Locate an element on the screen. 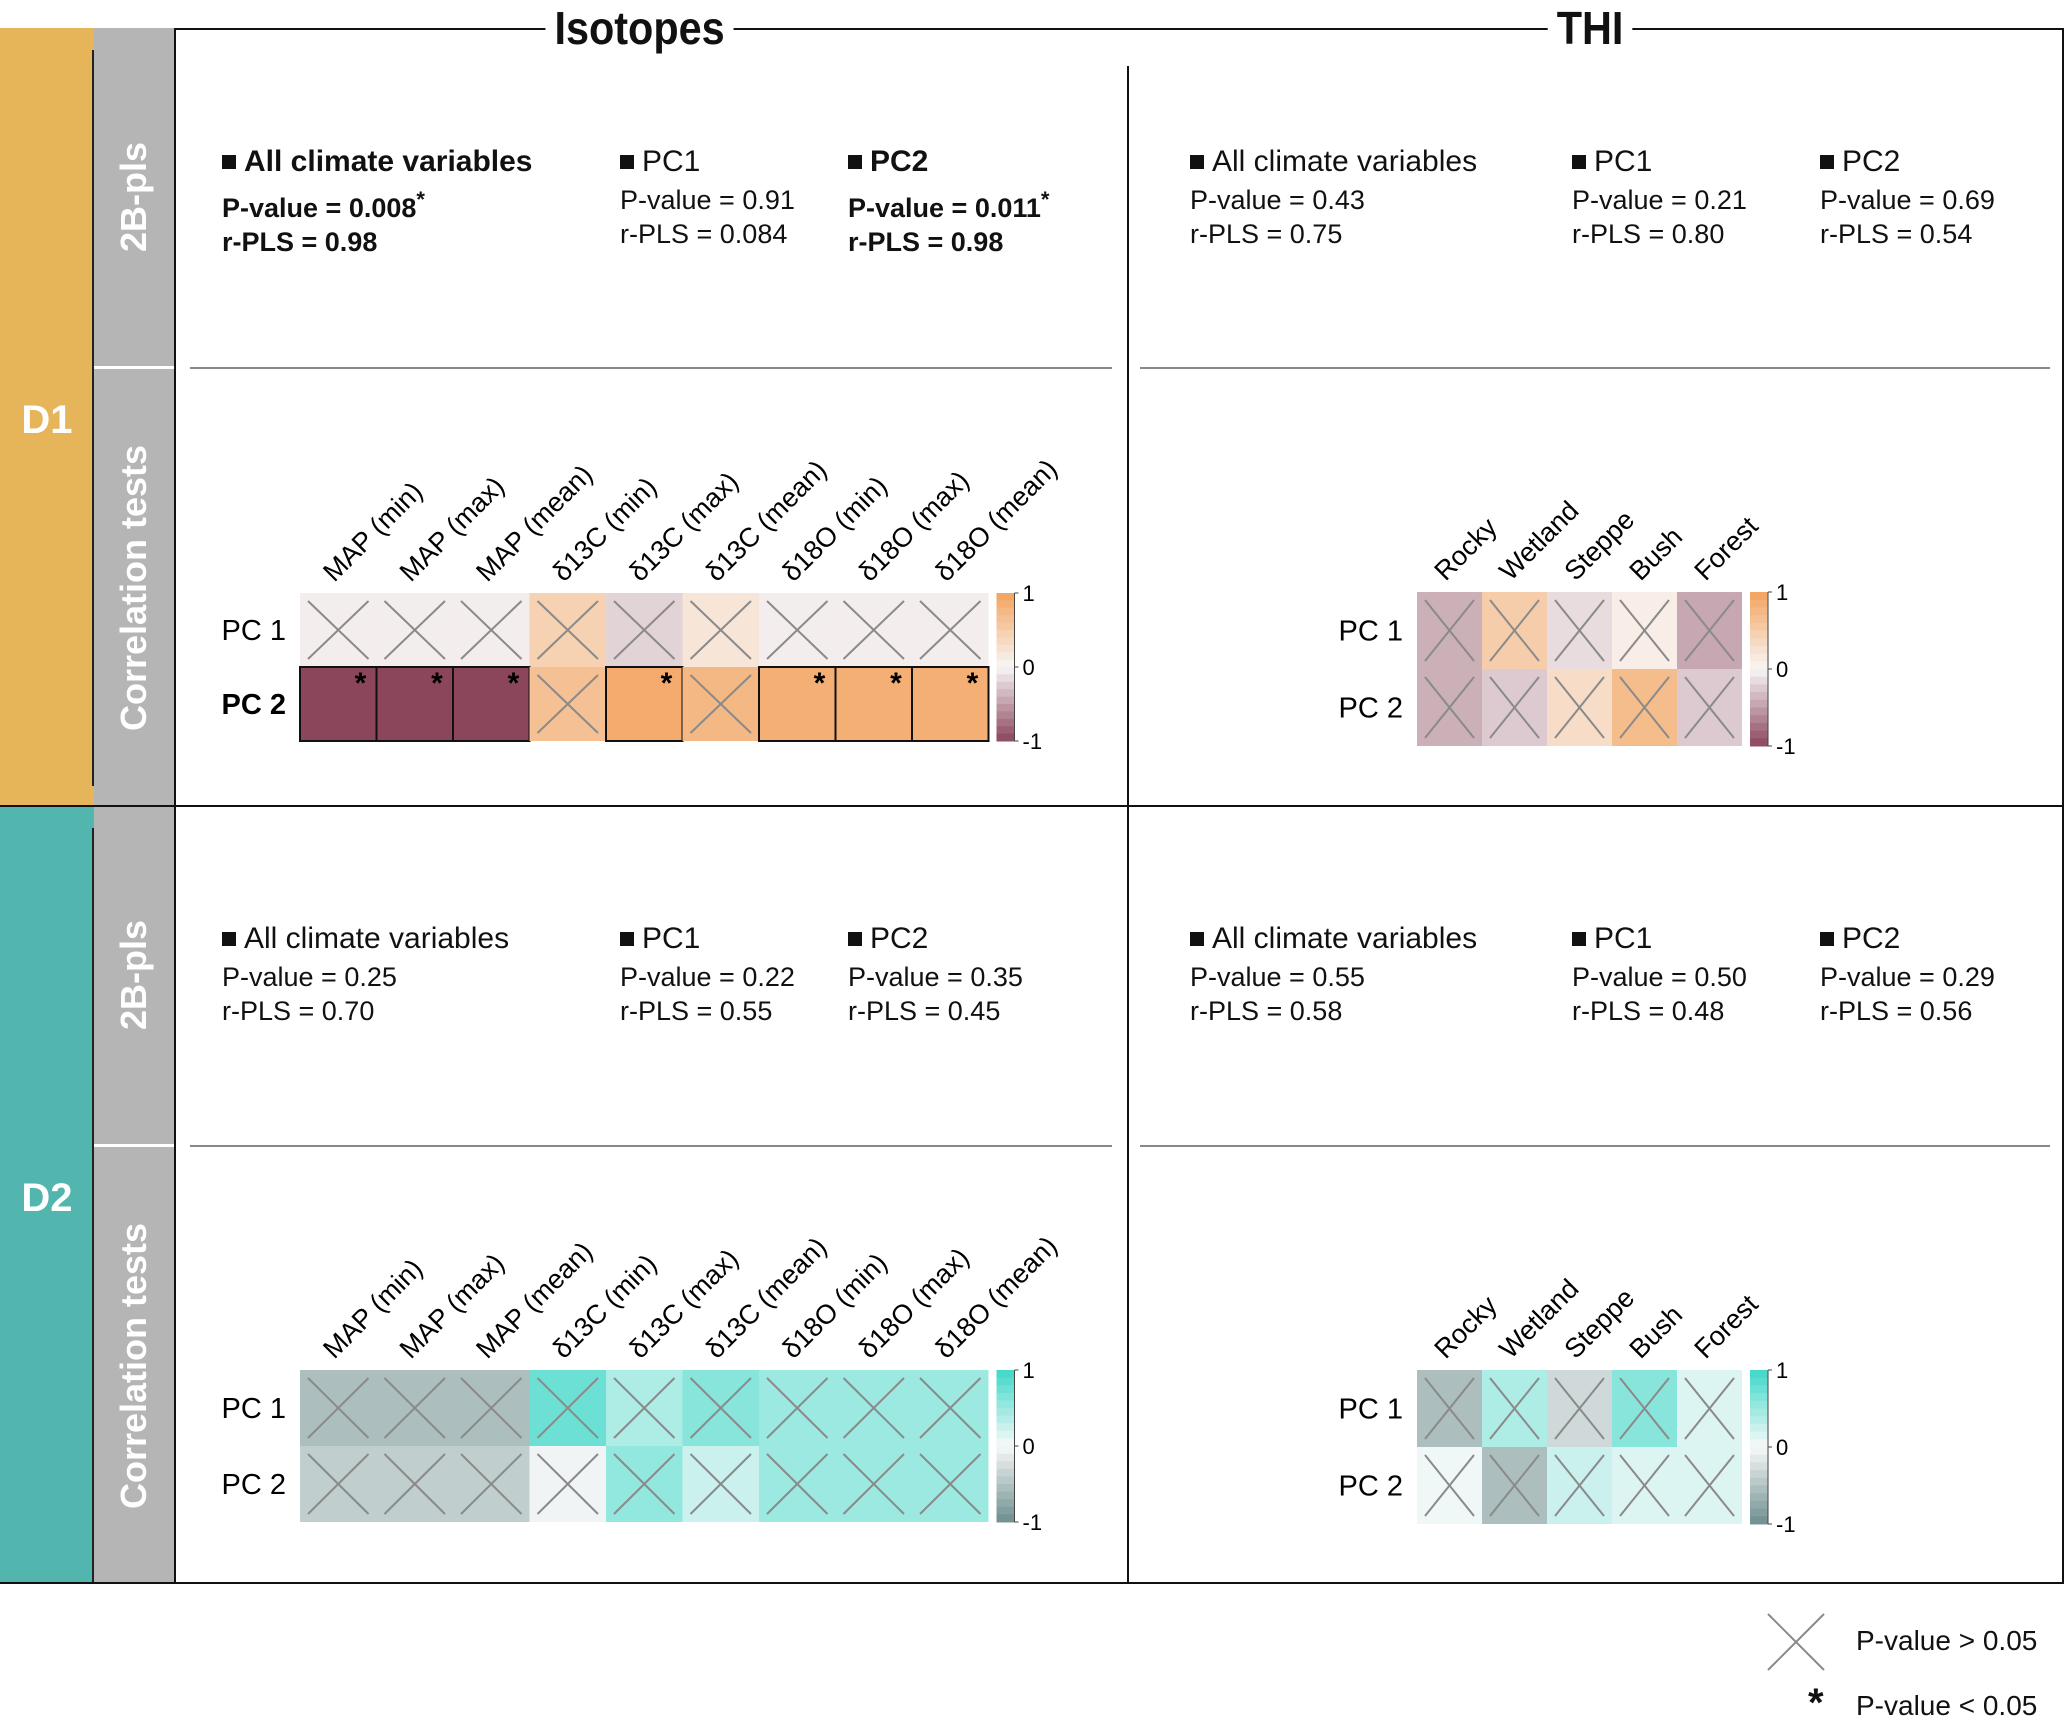 This screenshot has width=2067, height=1725. p-value: P-value = 0.21 is located at coordinates (1659, 200).